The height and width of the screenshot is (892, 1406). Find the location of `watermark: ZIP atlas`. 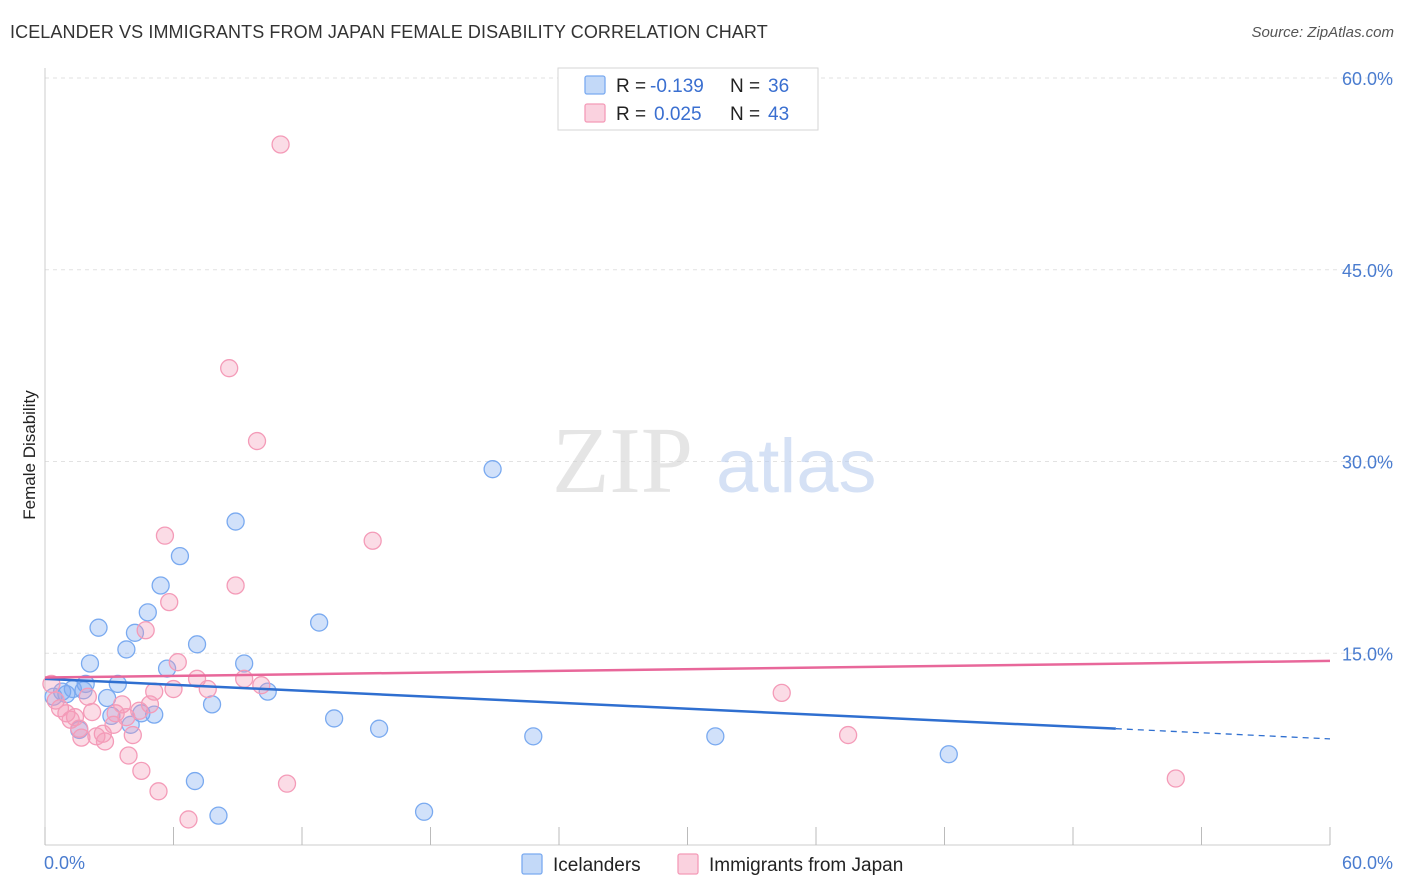

watermark: ZIP atlas is located at coordinates (714, 461).